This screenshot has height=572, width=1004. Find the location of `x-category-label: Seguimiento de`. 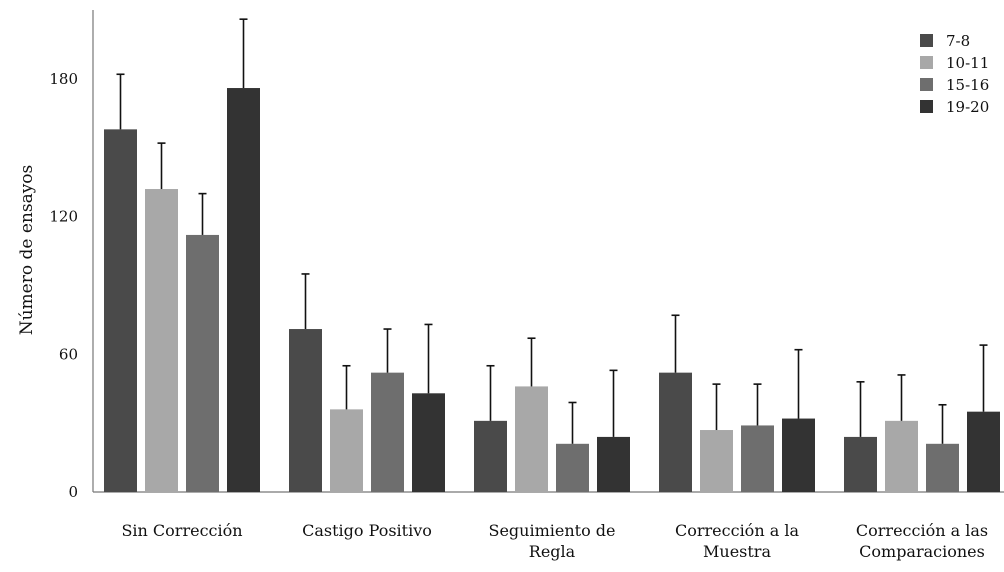

x-category-label: Seguimiento de is located at coordinates (551, 530).